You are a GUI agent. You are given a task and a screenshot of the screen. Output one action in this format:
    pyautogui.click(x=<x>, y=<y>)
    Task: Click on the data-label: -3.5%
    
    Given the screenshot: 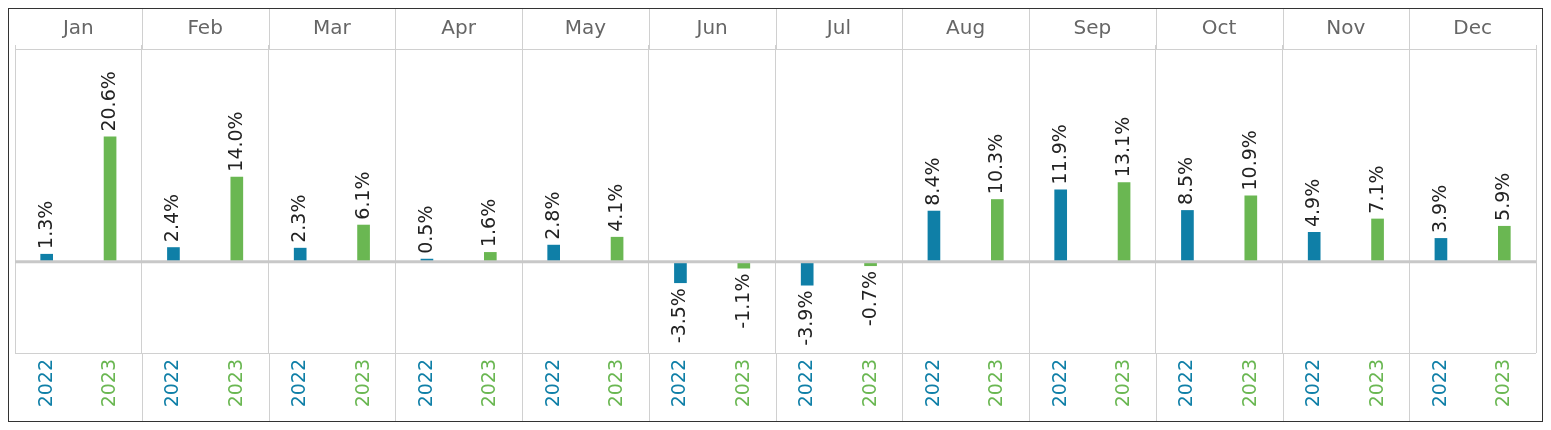 What is the action you would take?
    pyautogui.click(x=678, y=316)
    